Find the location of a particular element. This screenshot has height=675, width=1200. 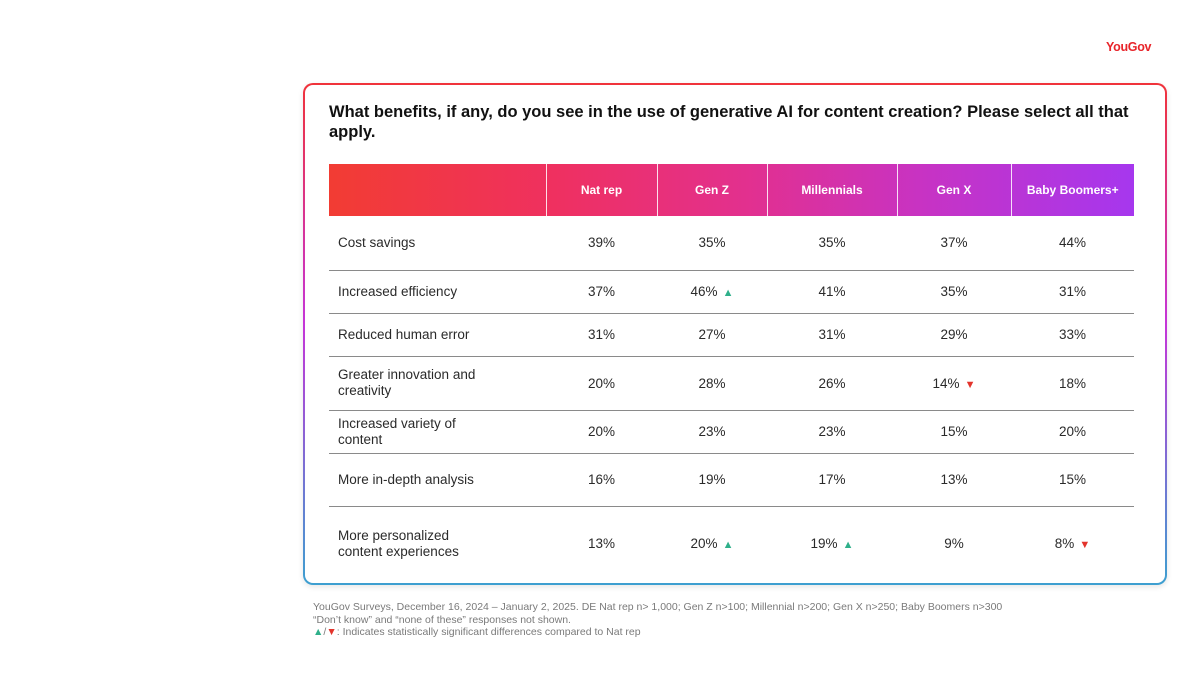

value-cell: 19% ▲ is located at coordinates (832, 543).